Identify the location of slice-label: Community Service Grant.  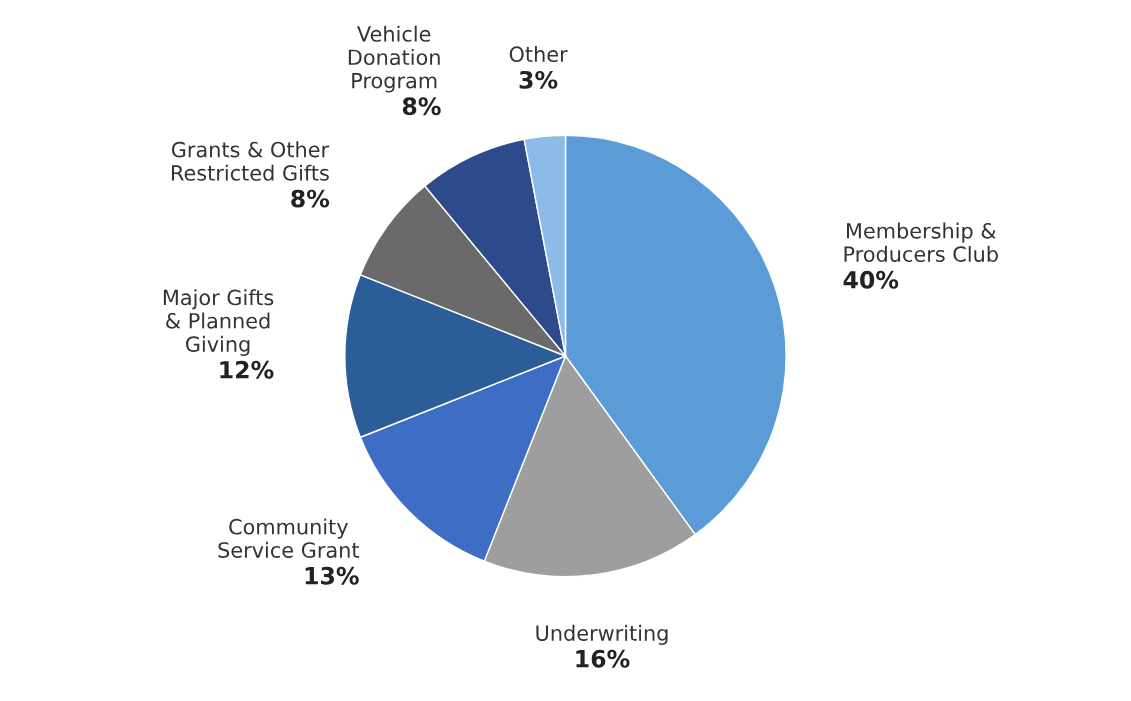
(289, 538).